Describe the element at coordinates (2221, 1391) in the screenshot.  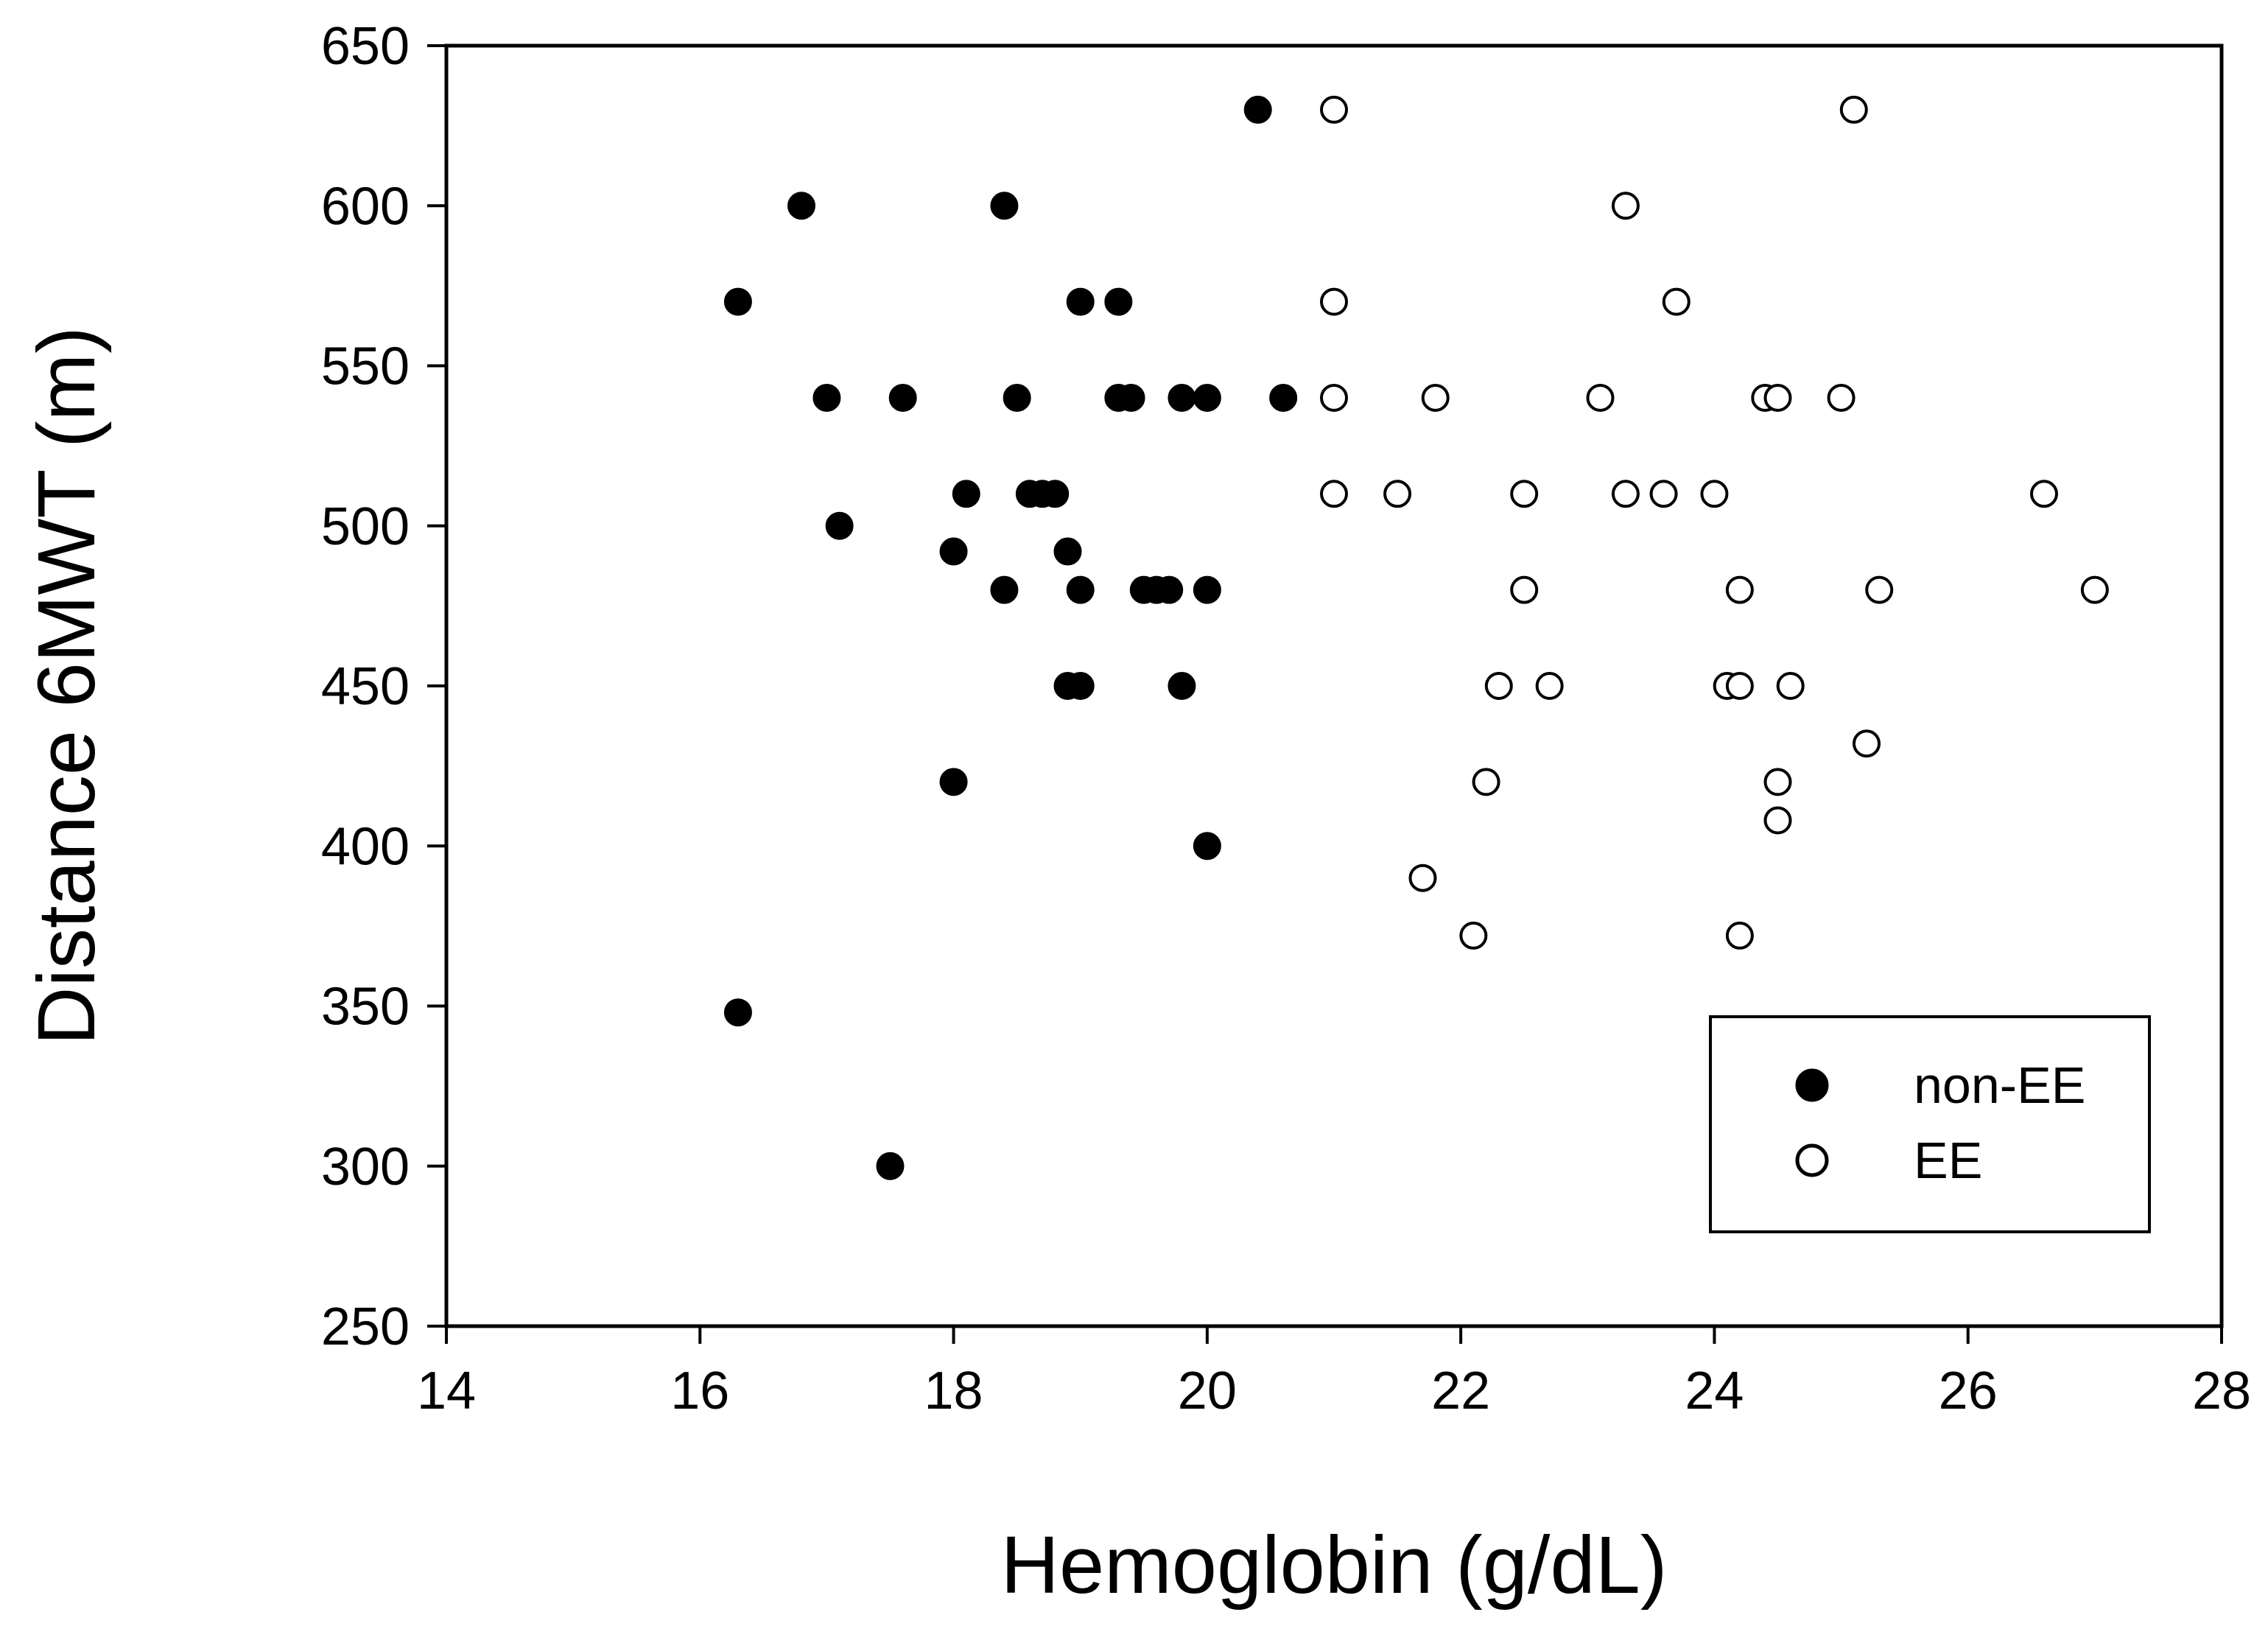
I see `x-tick-label: 28` at that location.